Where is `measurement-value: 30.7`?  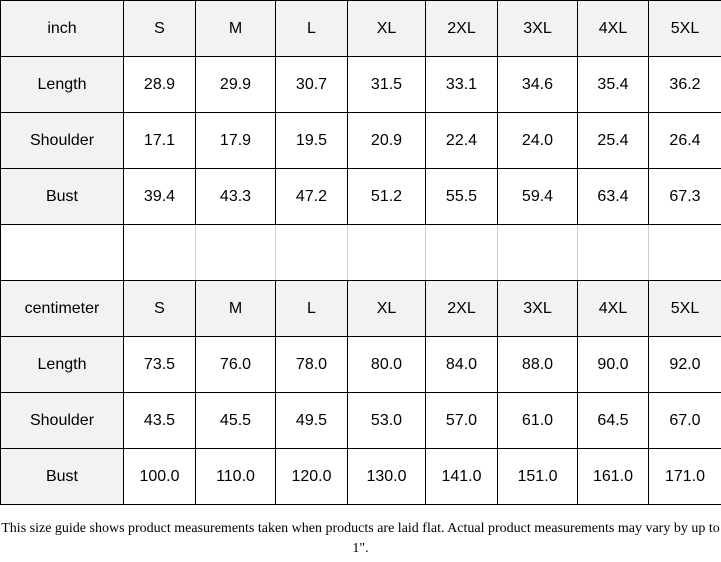
measurement-value: 30.7 is located at coordinates (311, 84).